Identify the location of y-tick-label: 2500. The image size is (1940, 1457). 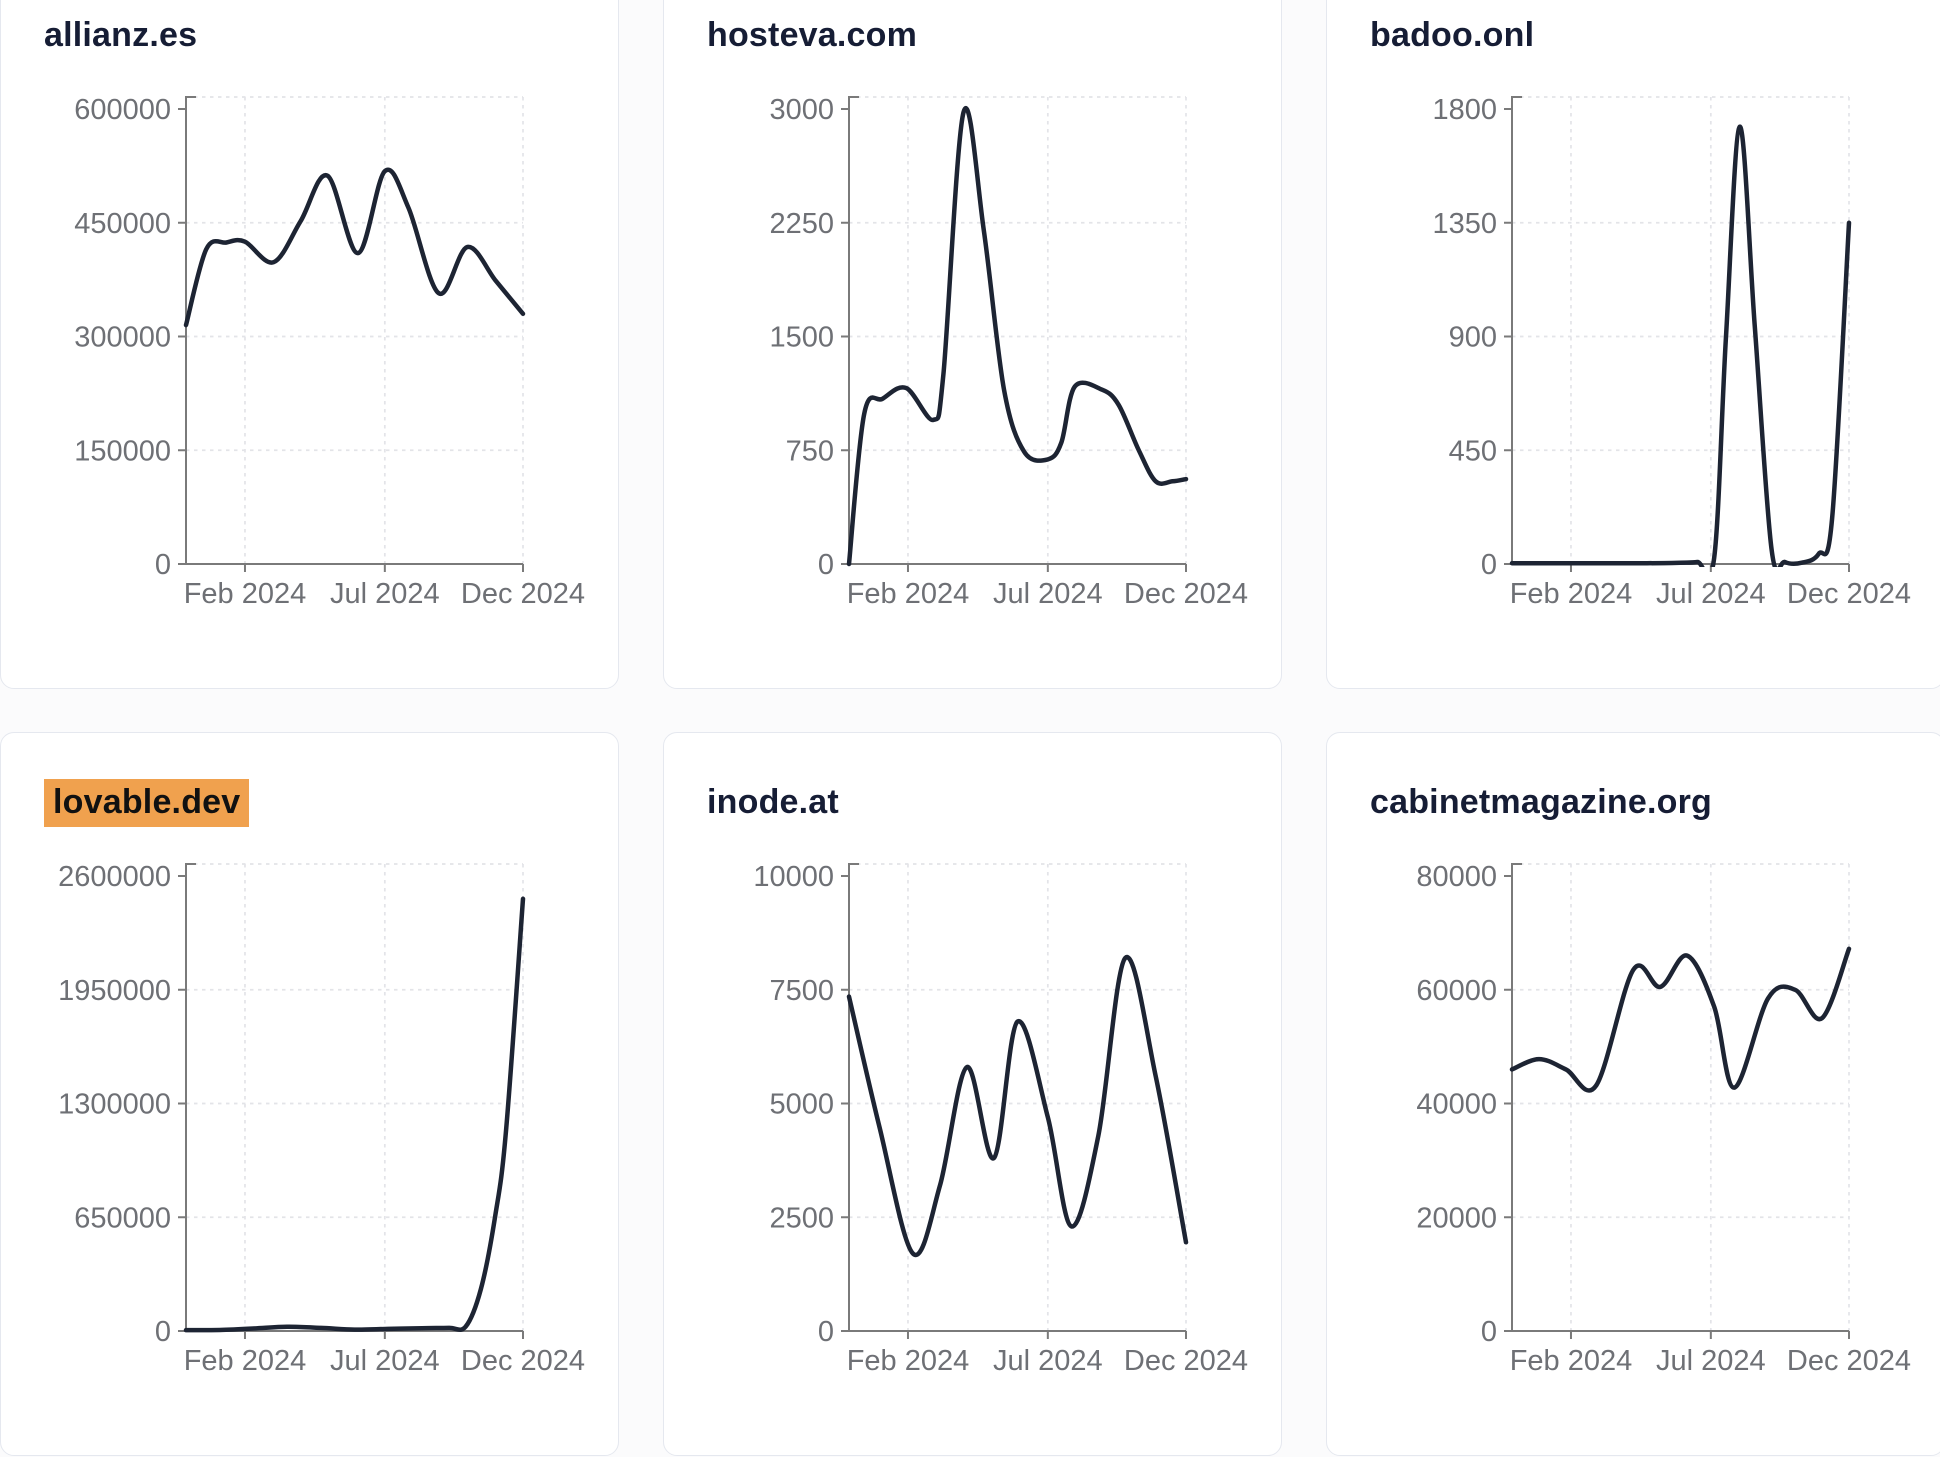
(801, 1218).